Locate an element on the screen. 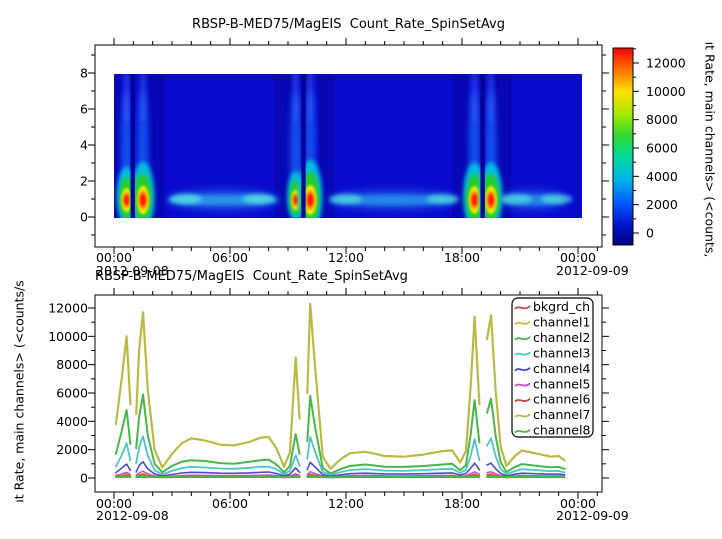  top-y-tick-label: 2 is located at coordinates (84, 181).